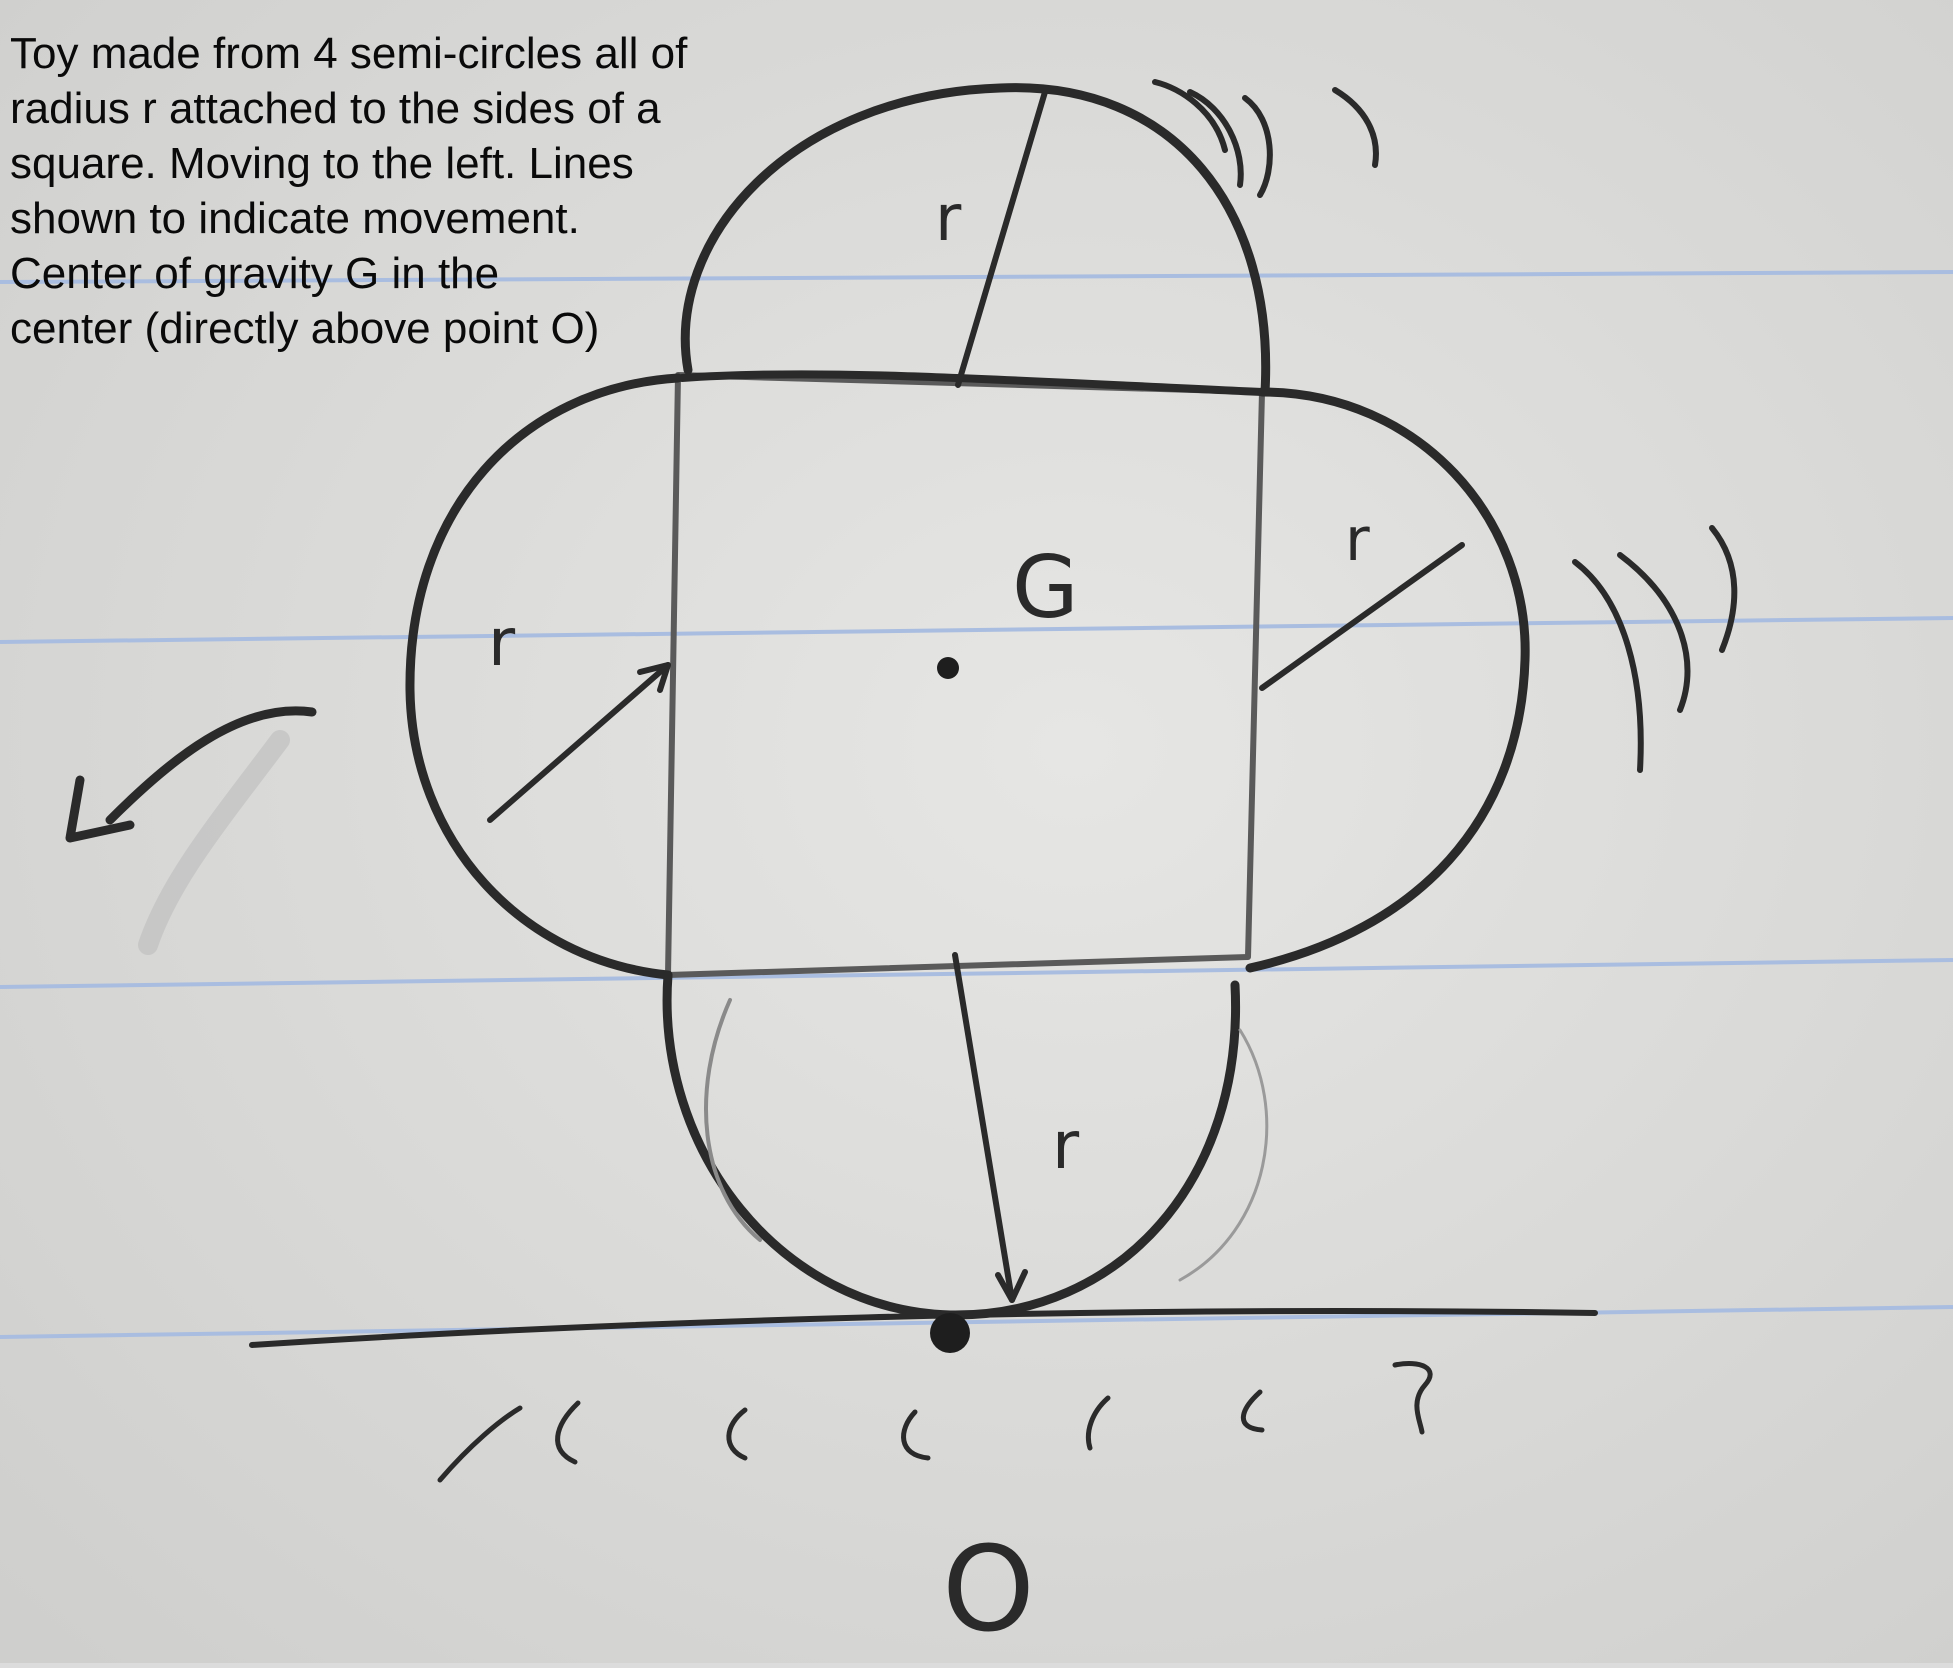  Describe the element at coordinates (579, 742) in the screenshot. I see `radius-line-left` at that location.